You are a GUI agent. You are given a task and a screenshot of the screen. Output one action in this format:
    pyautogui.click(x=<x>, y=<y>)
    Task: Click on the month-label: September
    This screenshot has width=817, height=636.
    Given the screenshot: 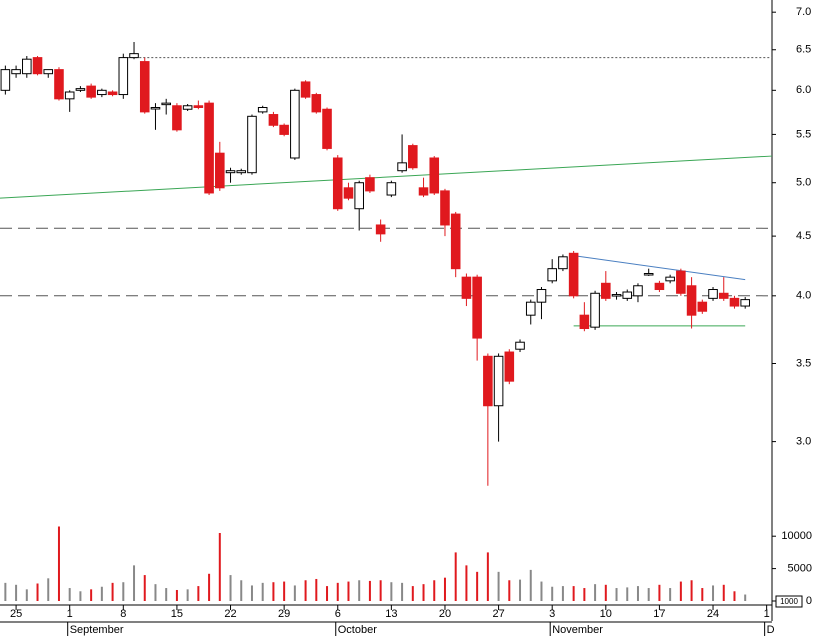 What is the action you would take?
    pyautogui.click(x=97, y=630)
    